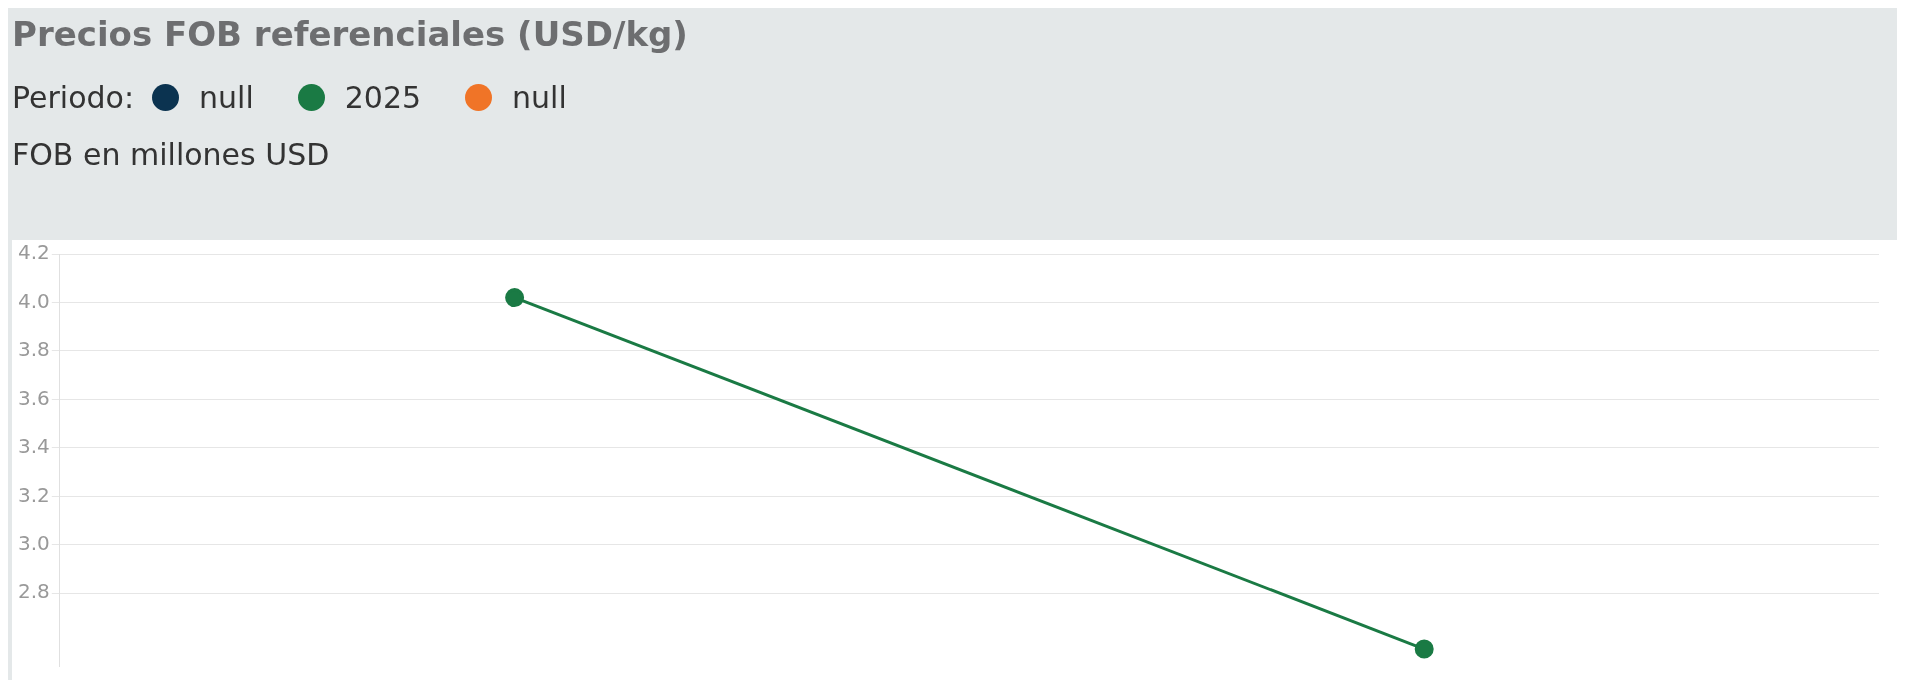 This screenshot has height=696, width=1905. Describe the element at coordinates (33, 252) in the screenshot. I see `y-tick-label: 4.2` at that location.